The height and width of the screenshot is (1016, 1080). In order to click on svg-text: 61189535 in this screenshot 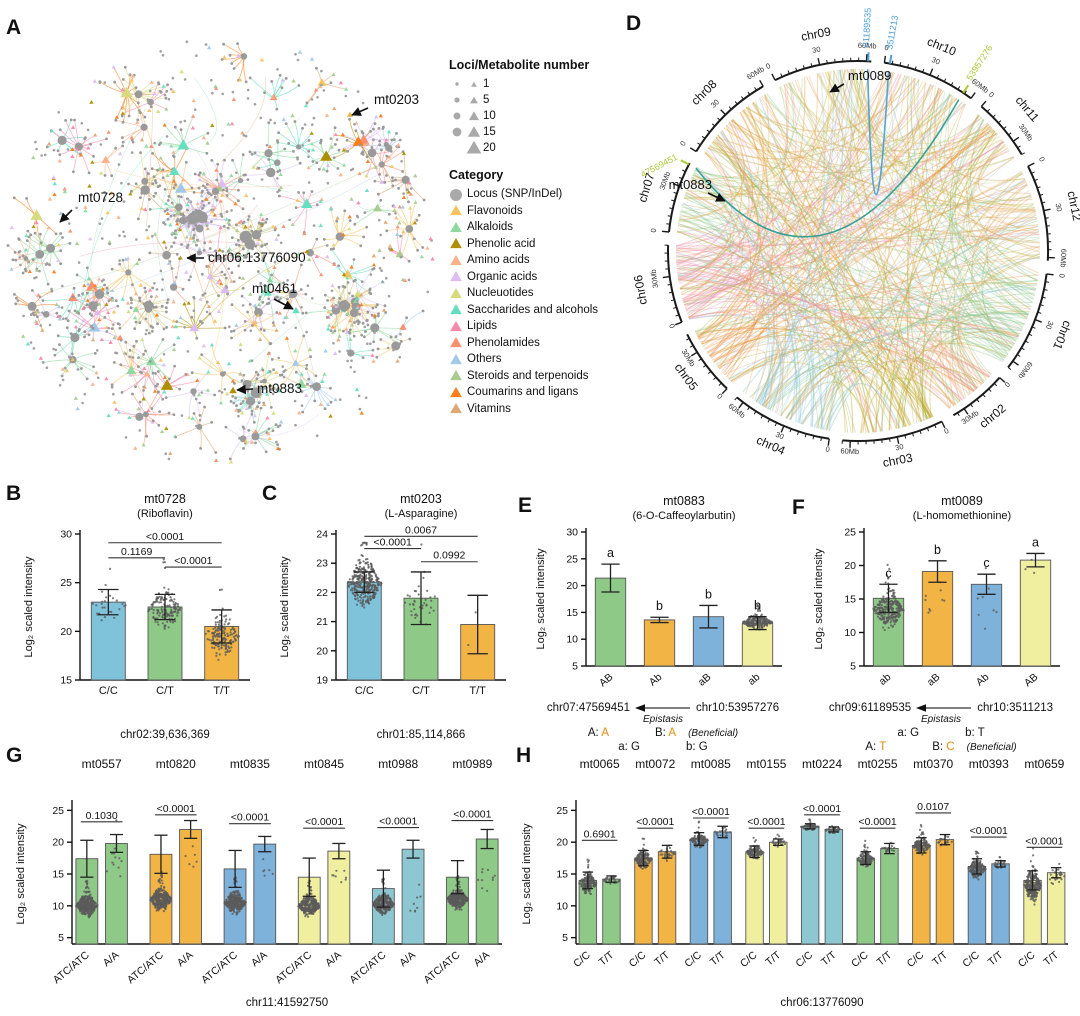, I will do `click(867, 28)`.